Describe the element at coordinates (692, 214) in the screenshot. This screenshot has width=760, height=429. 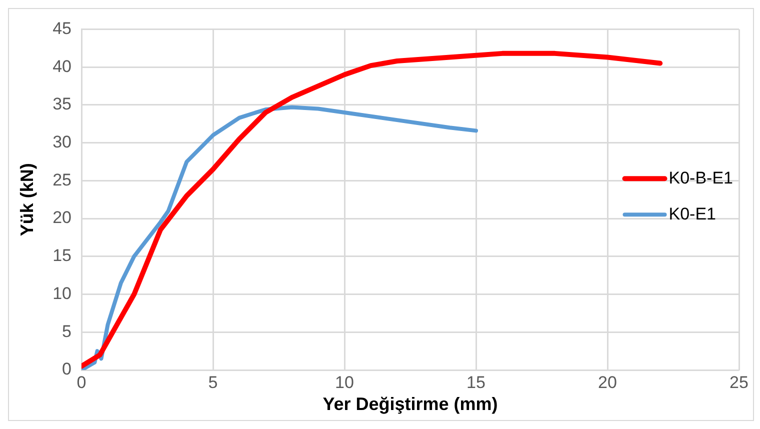
I see `legend-label: K0-E1` at that location.